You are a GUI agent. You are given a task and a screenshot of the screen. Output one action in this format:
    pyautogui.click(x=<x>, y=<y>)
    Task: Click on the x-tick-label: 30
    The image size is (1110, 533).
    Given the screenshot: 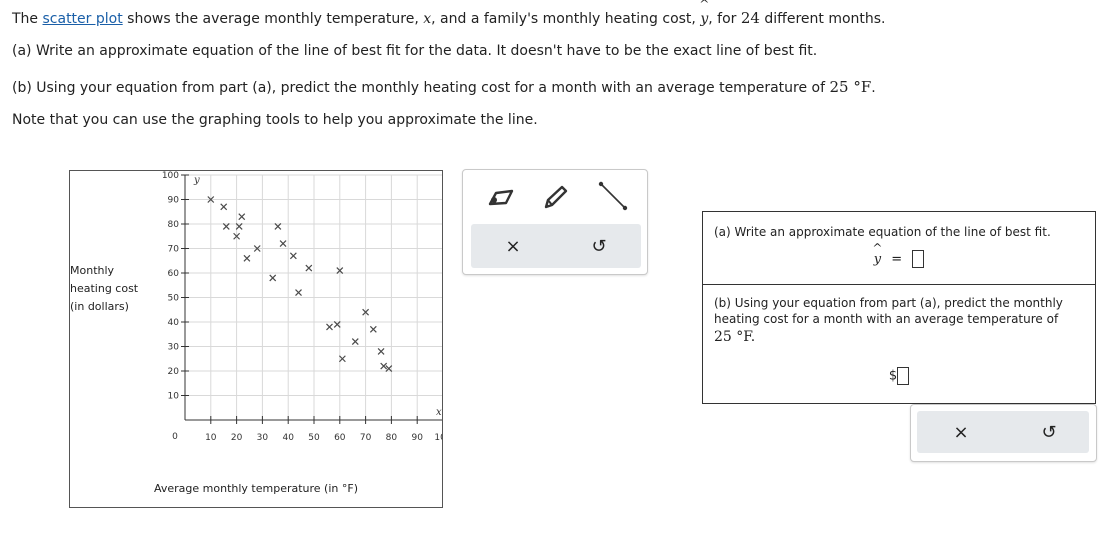 What is the action you would take?
    pyautogui.click(x=263, y=438)
    